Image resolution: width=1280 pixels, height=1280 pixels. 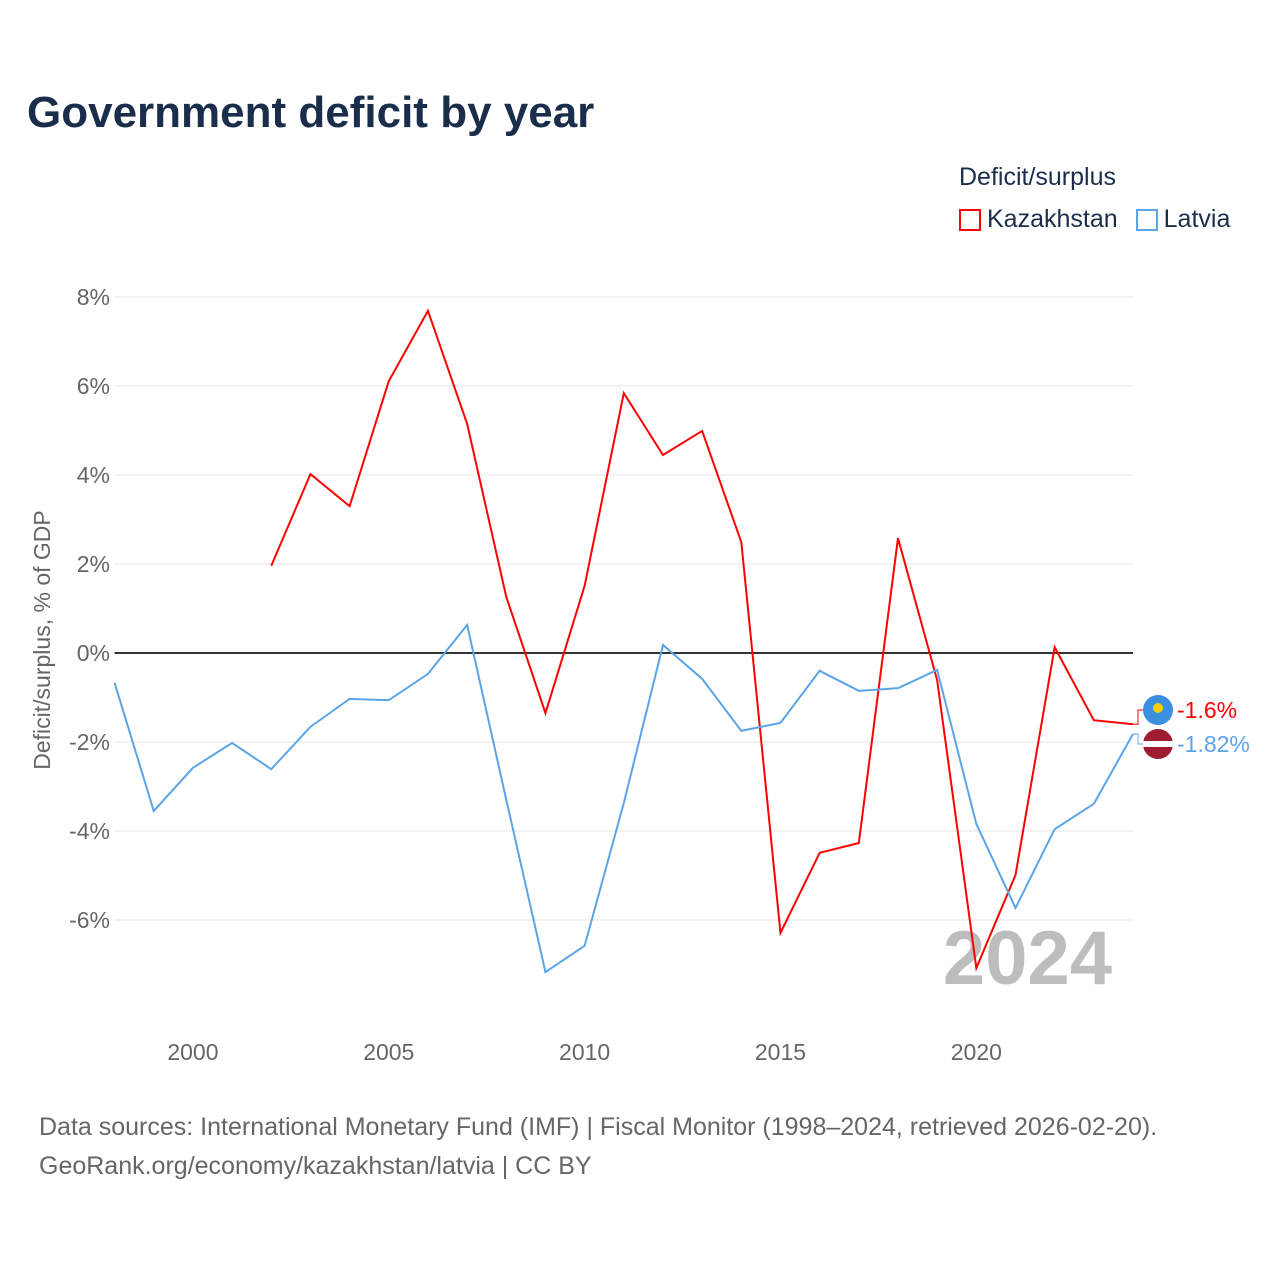 What do you see at coordinates (89, 920) in the screenshot?
I see `y-tick-label: -6%` at bounding box center [89, 920].